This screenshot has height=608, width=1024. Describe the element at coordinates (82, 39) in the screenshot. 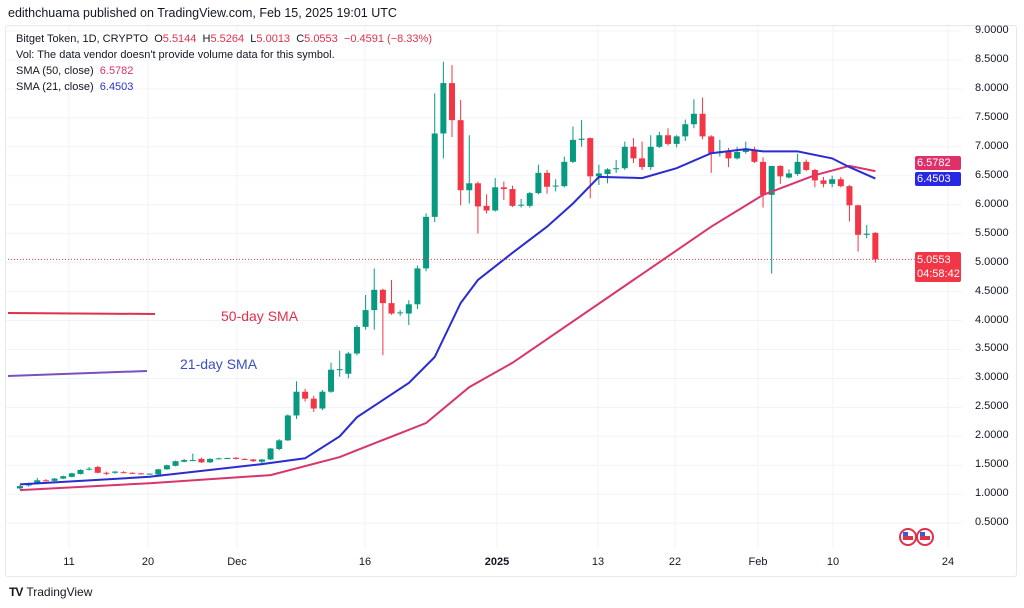

I see `symbol-name: Bitget Token, 1D, CRYPTO` at that location.